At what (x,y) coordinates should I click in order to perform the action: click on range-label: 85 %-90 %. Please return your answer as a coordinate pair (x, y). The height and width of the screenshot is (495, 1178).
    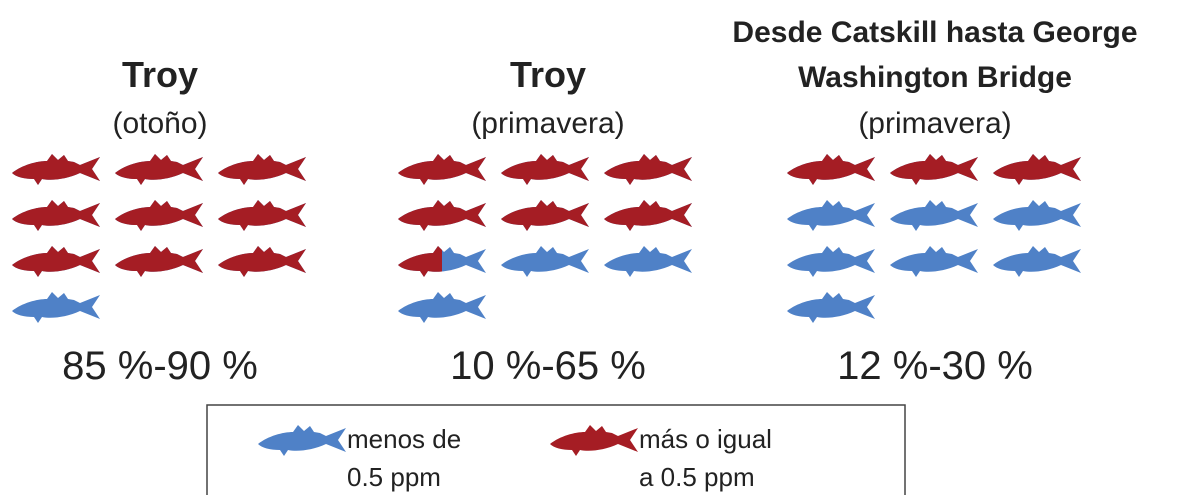
    Looking at the image, I should click on (160, 366).